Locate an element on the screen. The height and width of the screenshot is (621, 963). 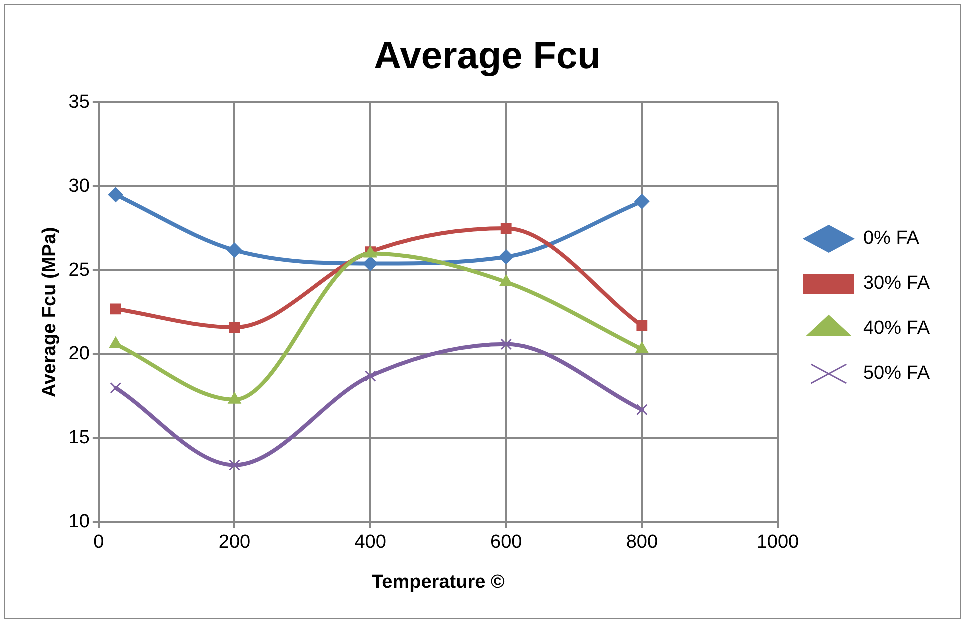
x-axis-title: Temperature © is located at coordinates (438, 582).